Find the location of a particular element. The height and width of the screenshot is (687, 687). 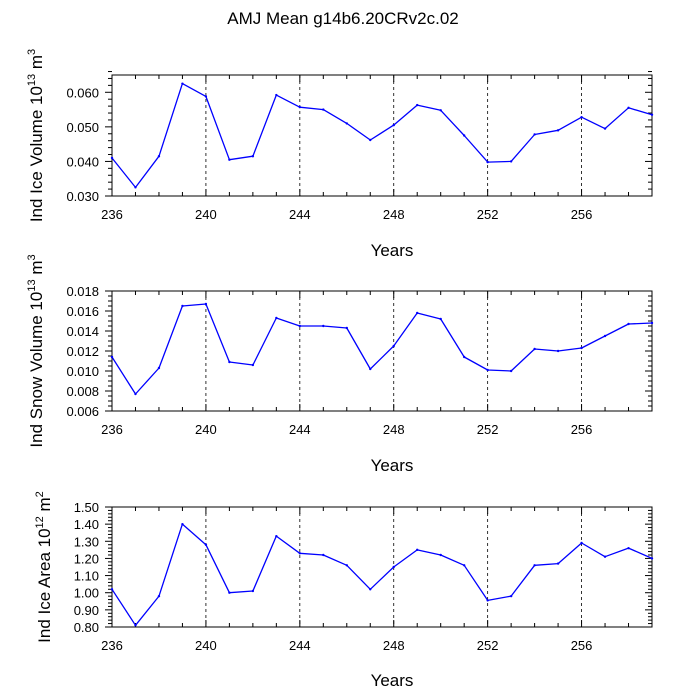

ice-volume-x-tick-label: 256 is located at coordinates (582, 214).